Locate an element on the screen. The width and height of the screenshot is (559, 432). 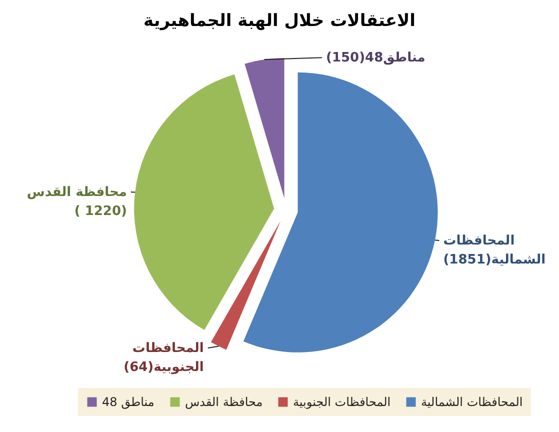
data-label: مناطق48(150) is located at coordinates (376, 58).